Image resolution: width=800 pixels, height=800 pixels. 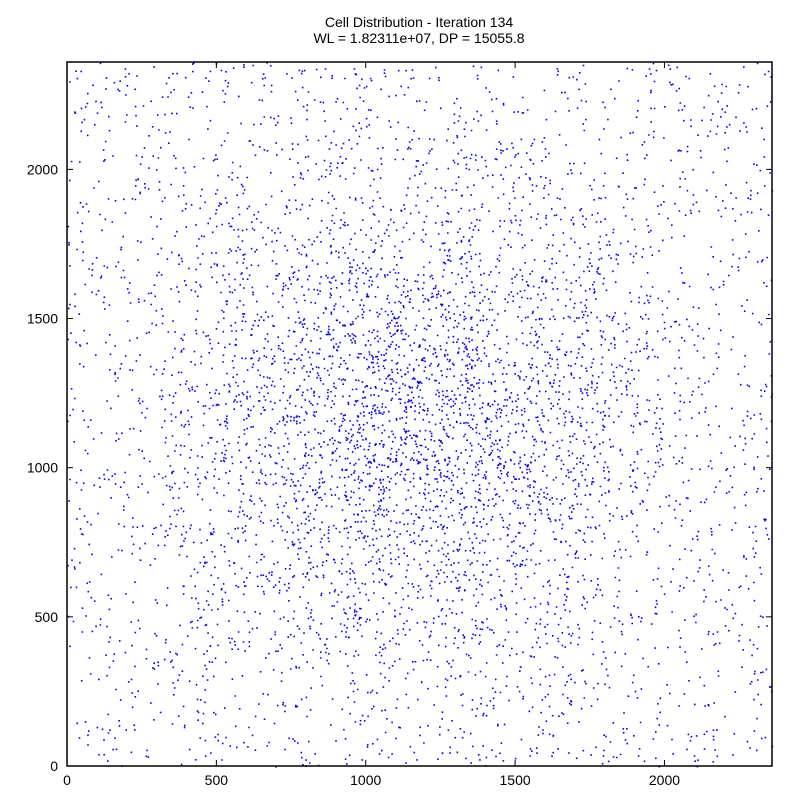 What do you see at coordinates (418, 38) in the screenshot?
I see `chart-subtitle: WL = 1.82311e+07, DP = 15055.8` at bounding box center [418, 38].